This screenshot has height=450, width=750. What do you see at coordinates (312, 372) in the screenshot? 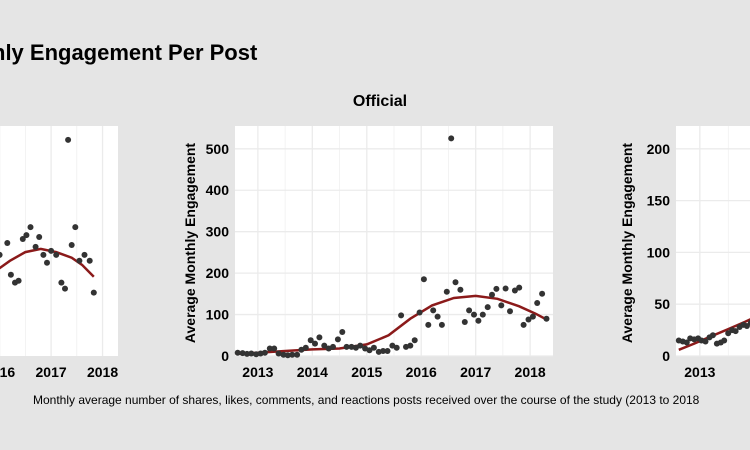
I see `x-tick-label: 2014` at bounding box center [312, 372].